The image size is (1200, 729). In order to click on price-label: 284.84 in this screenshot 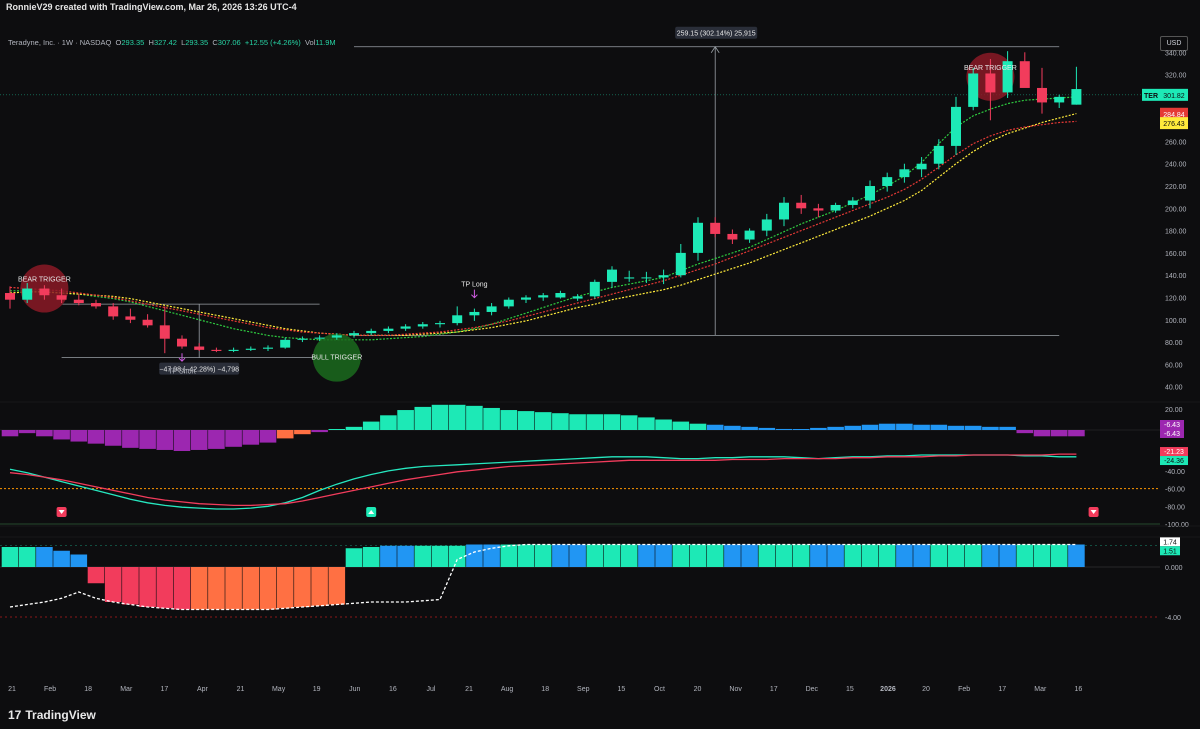, I will do `click(1174, 115)`.